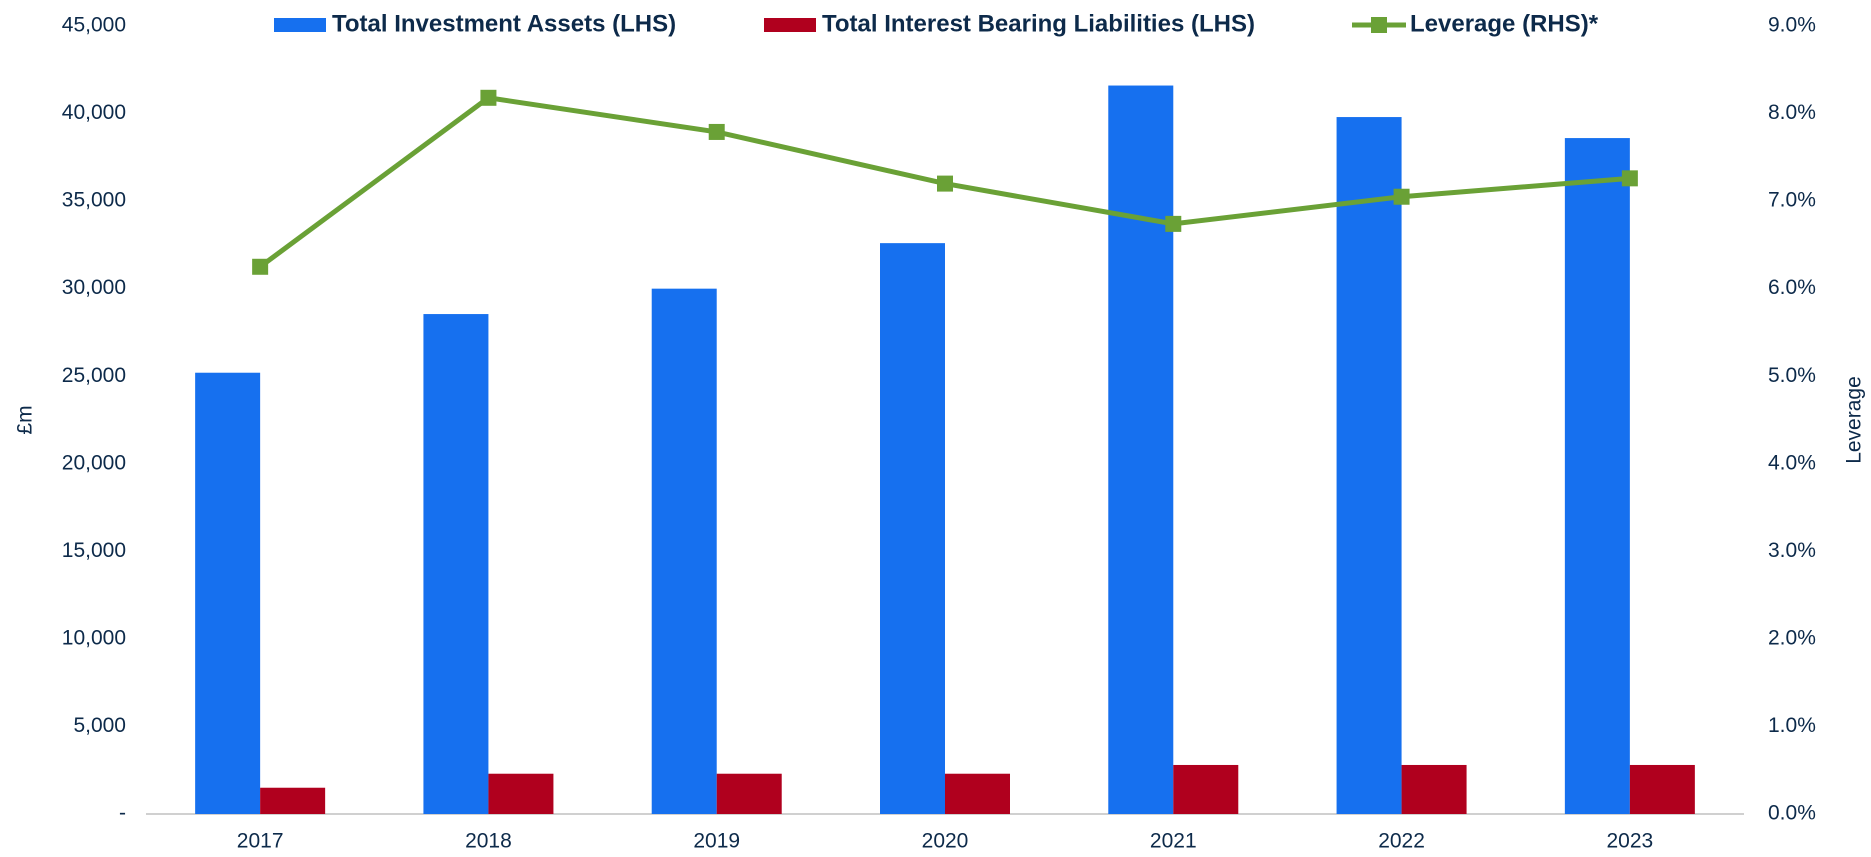 The height and width of the screenshot is (857, 1871). I want to click on legend-label: Total Interest Bearing Liabilities (LHS), so click(1038, 23).